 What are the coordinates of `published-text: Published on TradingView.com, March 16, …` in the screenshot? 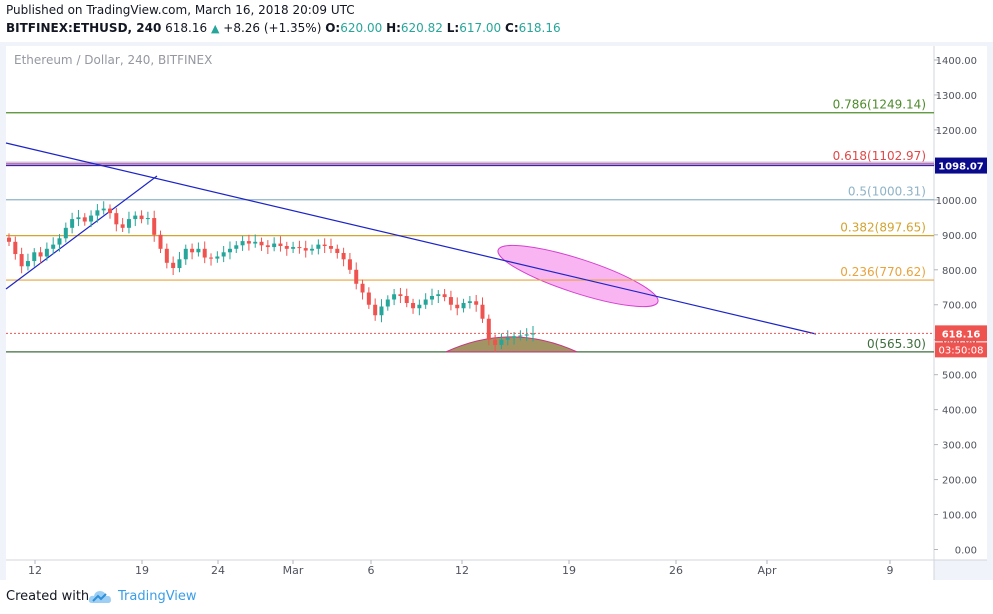 It's located at (180, 10).